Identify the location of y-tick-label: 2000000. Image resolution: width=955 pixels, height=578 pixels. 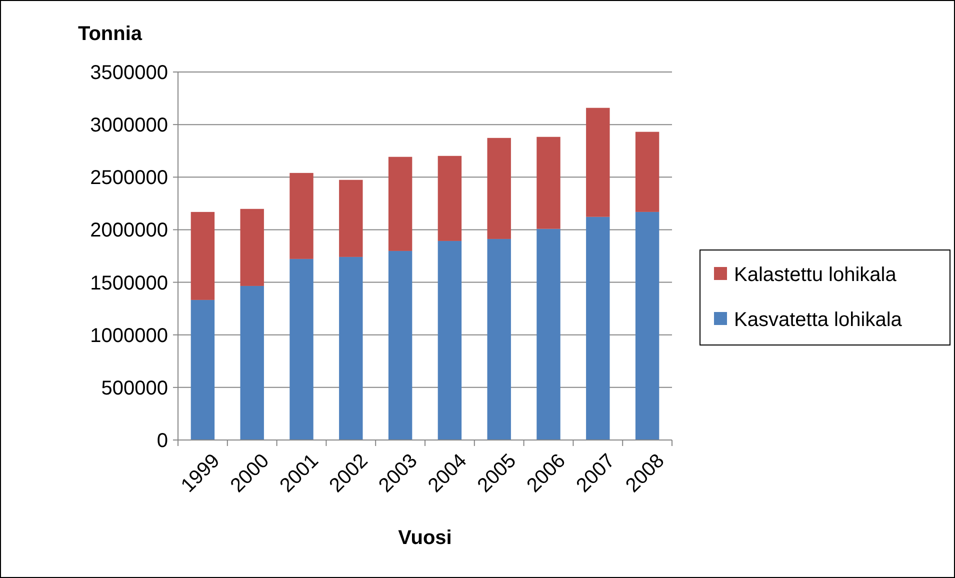
(129, 231).